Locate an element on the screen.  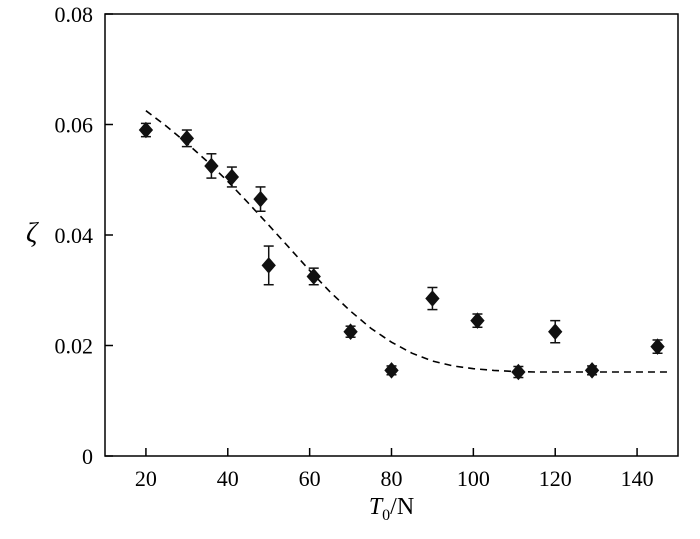
x-tick-label: 20 is located at coordinates (146, 478).